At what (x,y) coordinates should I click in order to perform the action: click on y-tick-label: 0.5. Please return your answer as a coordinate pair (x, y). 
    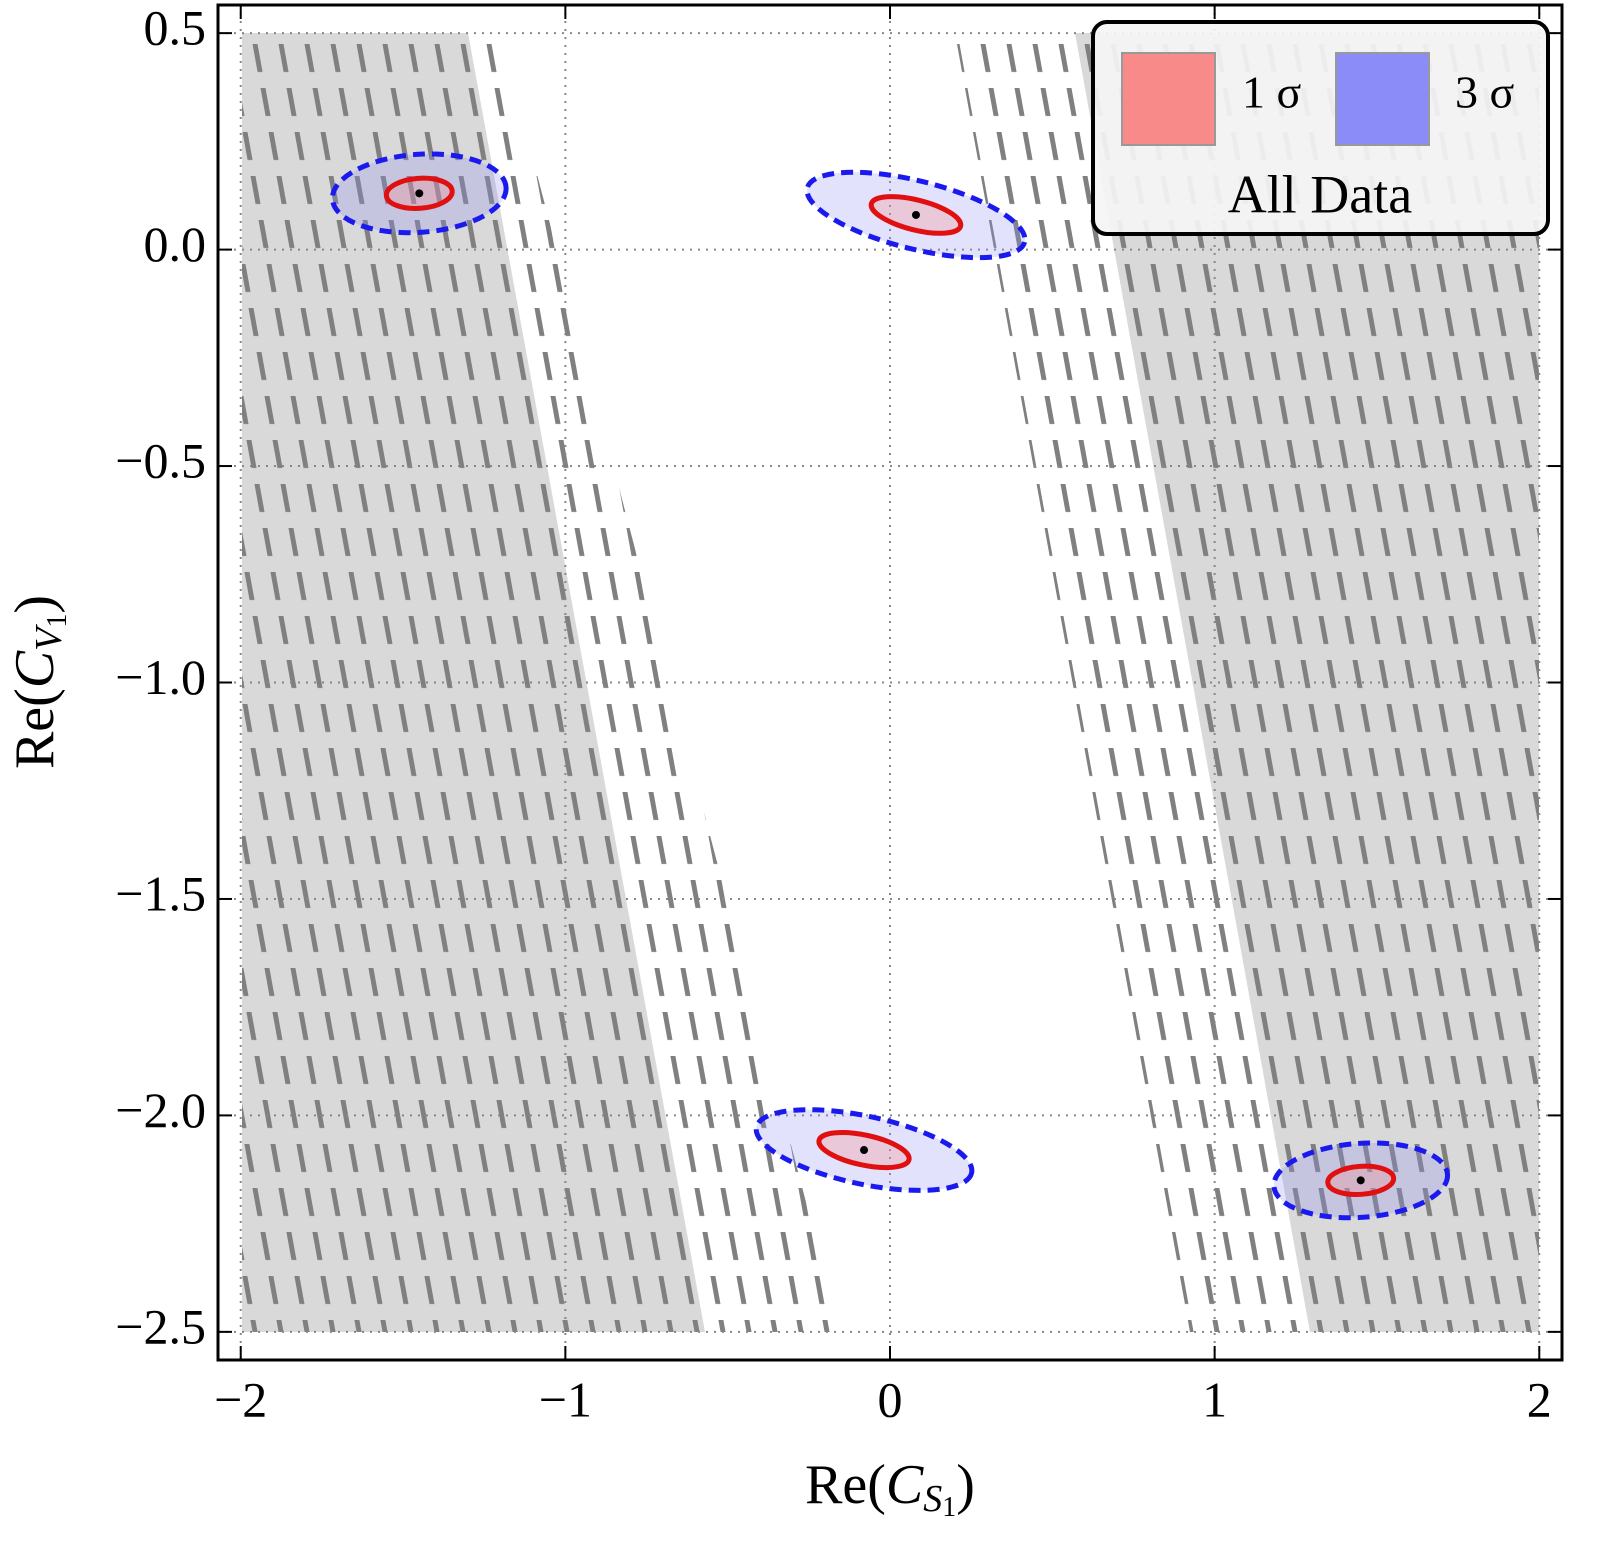
    Looking at the image, I should click on (175, 28).